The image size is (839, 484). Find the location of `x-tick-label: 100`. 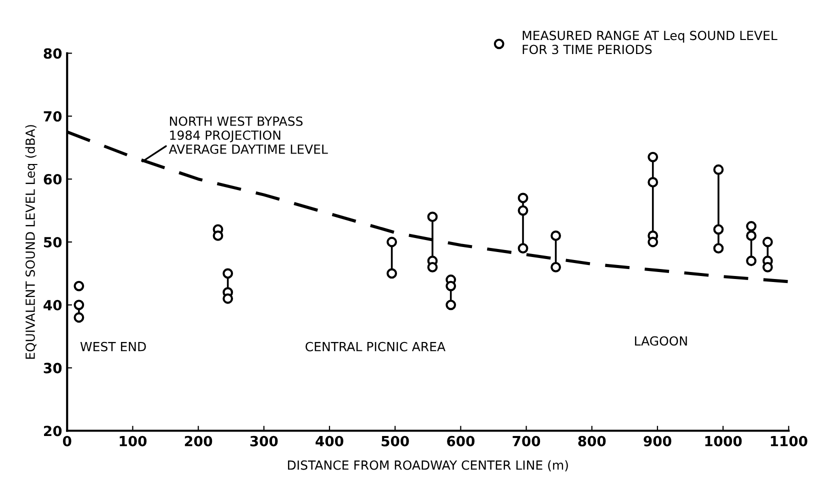

x-tick-label: 100 is located at coordinates (133, 441).